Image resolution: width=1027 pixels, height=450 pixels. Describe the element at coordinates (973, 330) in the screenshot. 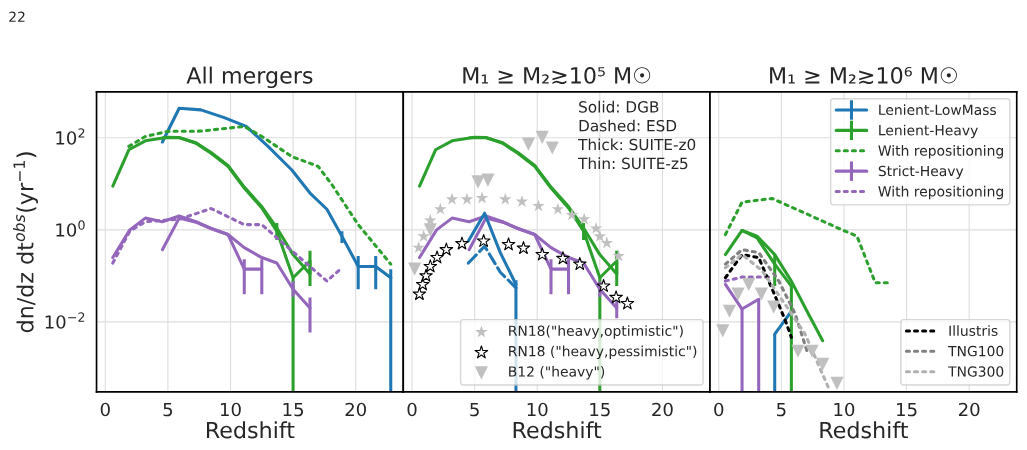

I see `legend-label: Illustris` at that location.